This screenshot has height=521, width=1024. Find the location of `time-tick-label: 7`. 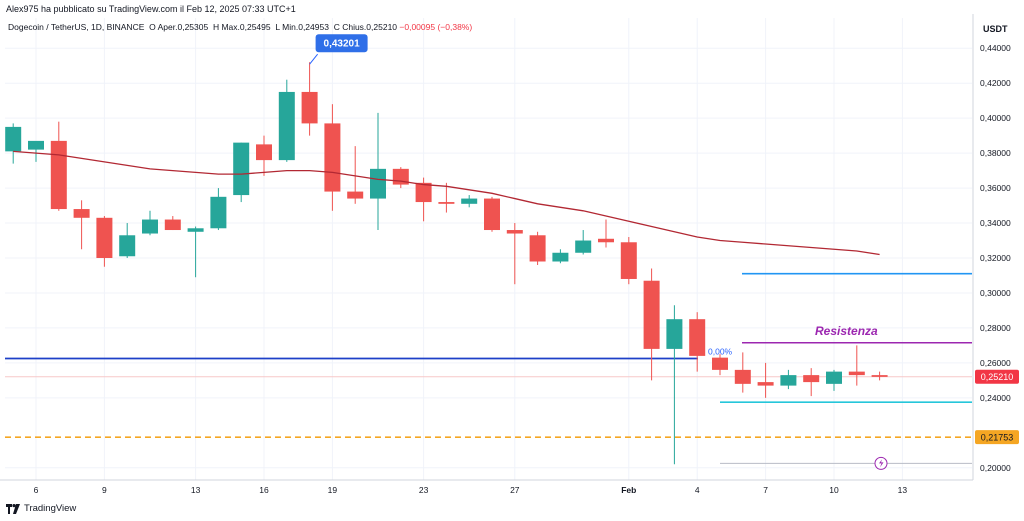

time-tick-label: 7 is located at coordinates (765, 490).